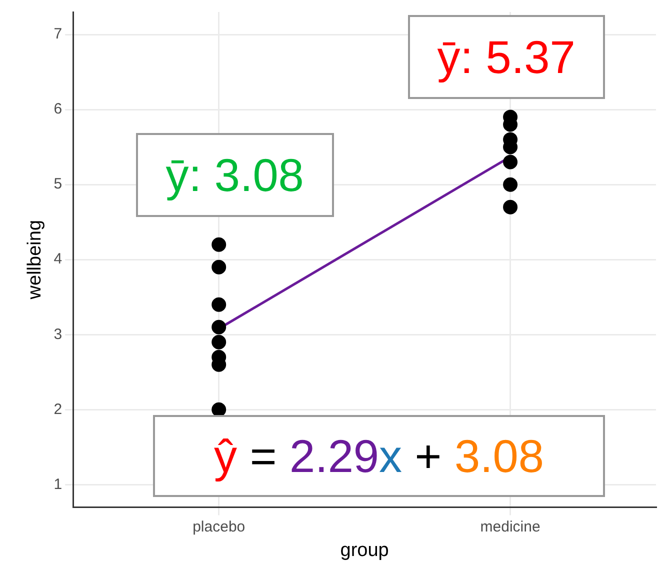 This screenshot has height=562, width=666. What do you see at coordinates (364, 550) in the screenshot?
I see `x-axis-title: group` at bounding box center [364, 550].